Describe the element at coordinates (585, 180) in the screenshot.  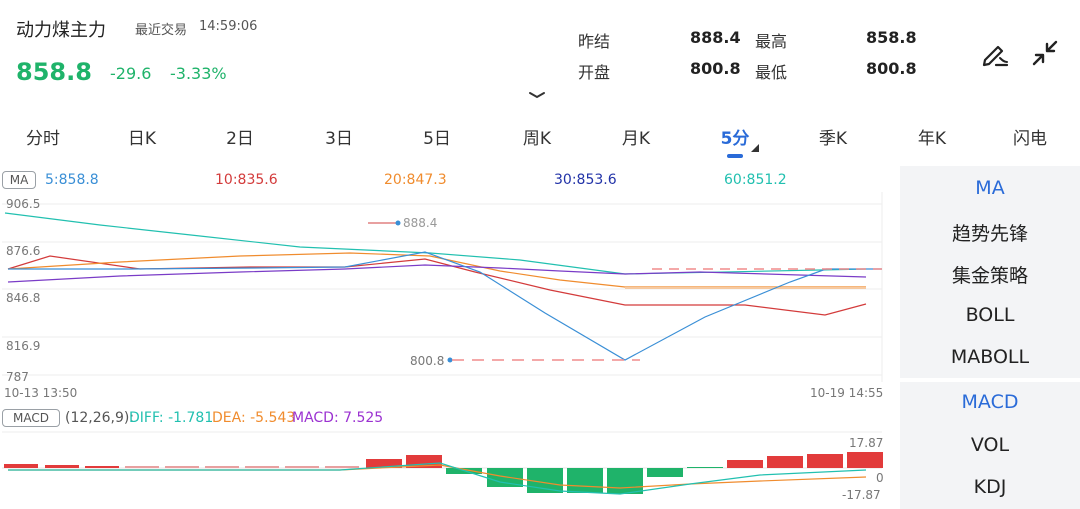
I see `ma30-value: 30:853.6` at that location.